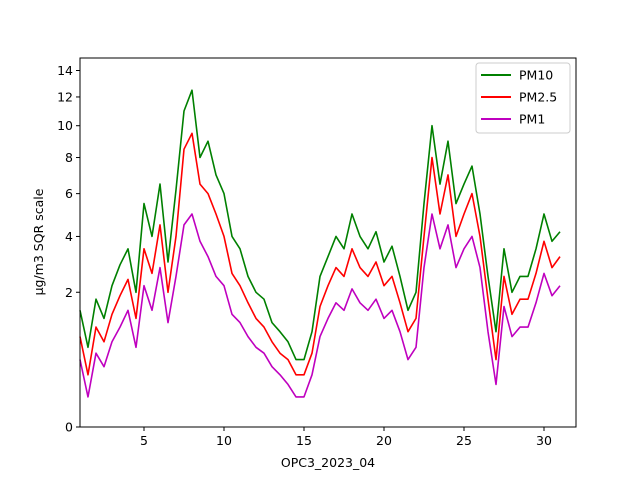 This screenshot has height=480, width=640. I want to click on x-tick-label: 20, so click(384, 440).